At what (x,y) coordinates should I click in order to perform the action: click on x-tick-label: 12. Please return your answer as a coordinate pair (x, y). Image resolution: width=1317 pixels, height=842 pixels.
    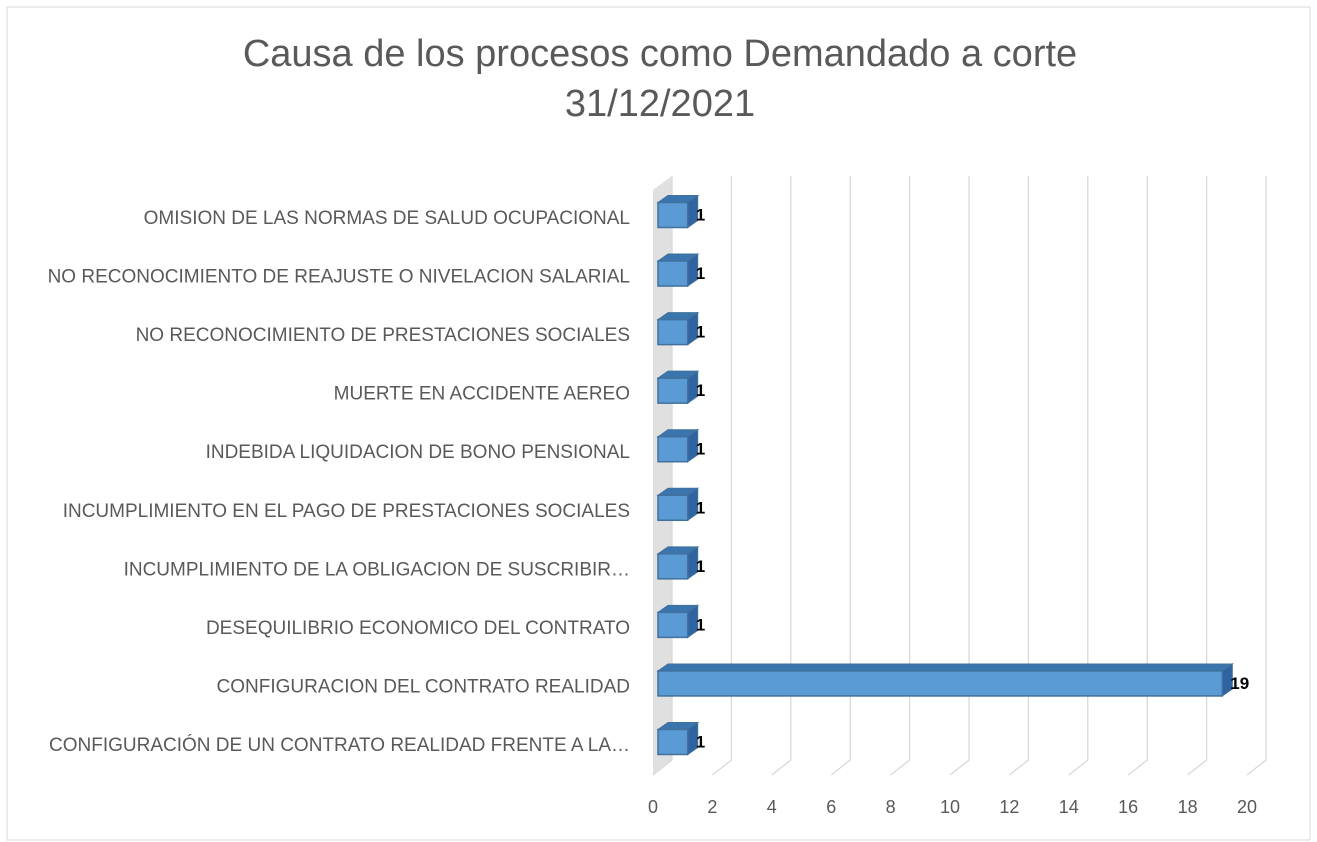
    Looking at the image, I should click on (1009, 807).